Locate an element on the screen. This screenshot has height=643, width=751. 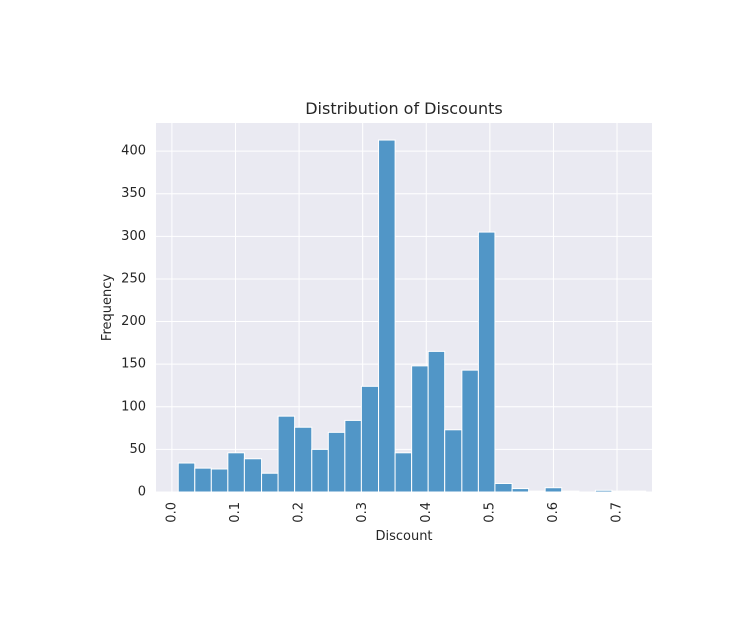
x-tick-labels: 0.0 0.1 0.2 0.3 0.4 0.5 0.6 0.7 is located at coordinates (394, 512).